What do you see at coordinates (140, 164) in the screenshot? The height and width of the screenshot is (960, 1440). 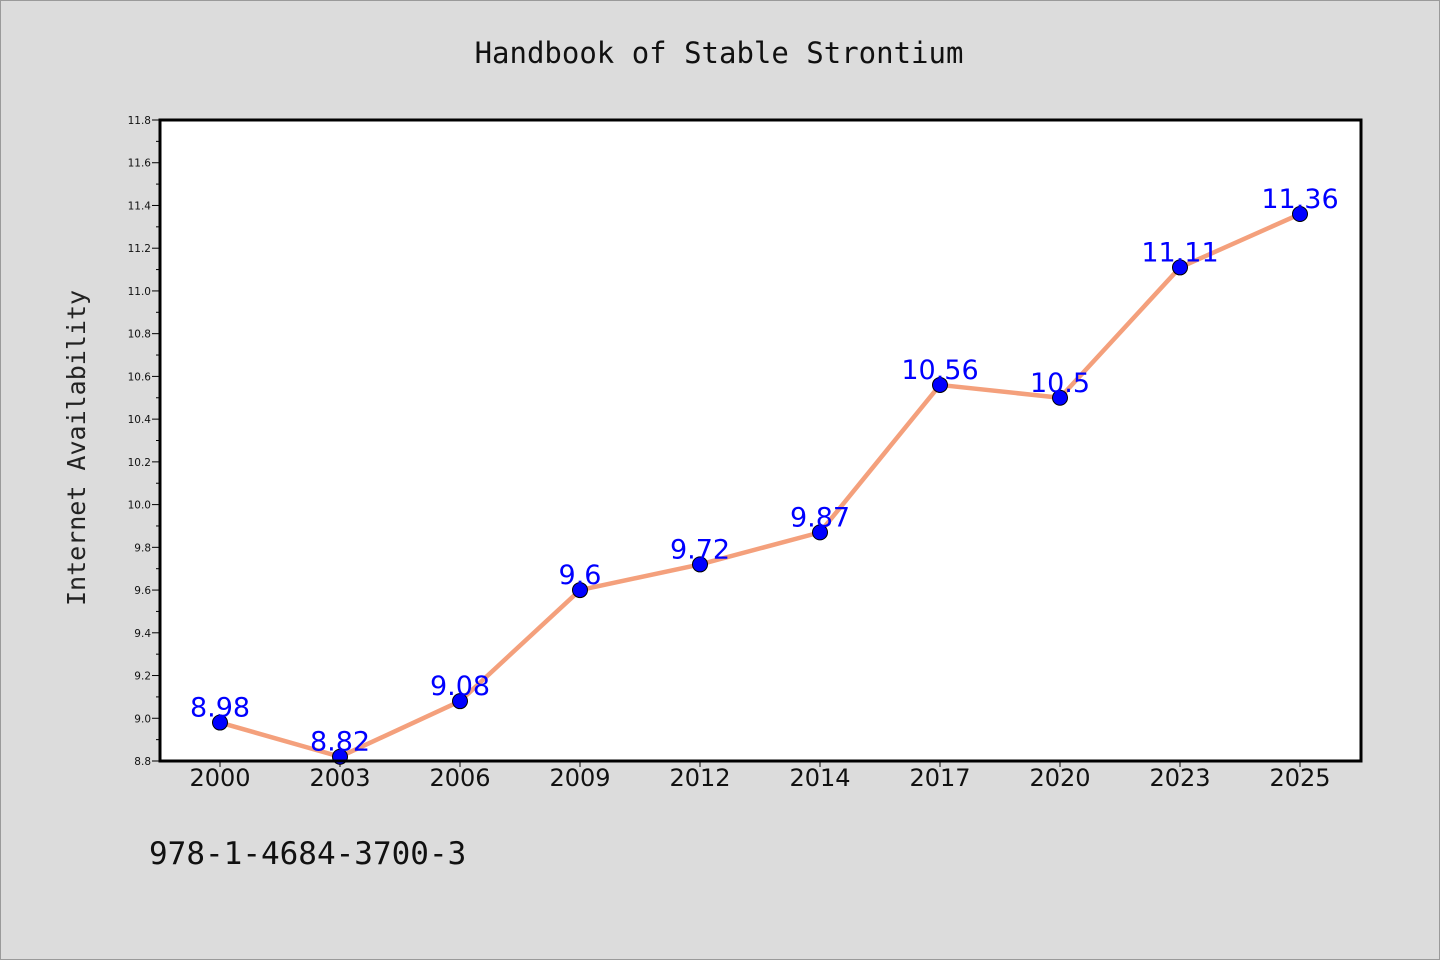 I see `y-tick-label: 11.6` at bounding box center [140, 164].